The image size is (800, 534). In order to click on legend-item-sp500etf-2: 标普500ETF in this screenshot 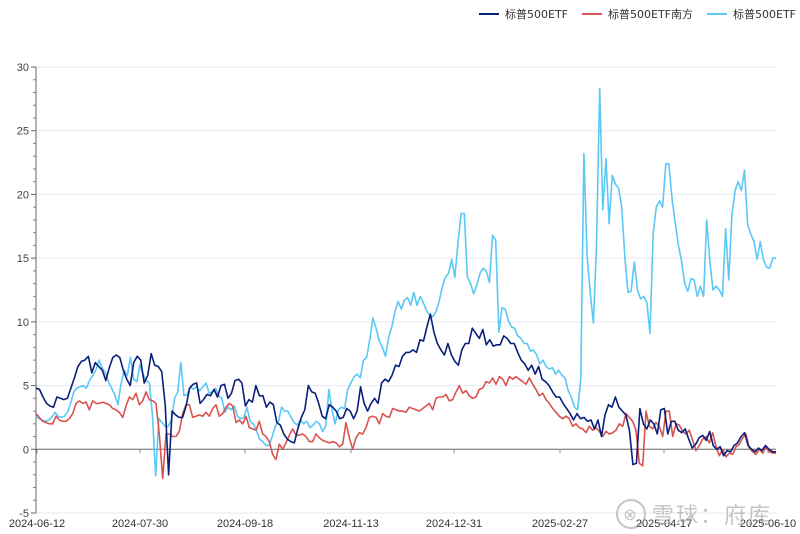, I will do `click(751, 14)`.